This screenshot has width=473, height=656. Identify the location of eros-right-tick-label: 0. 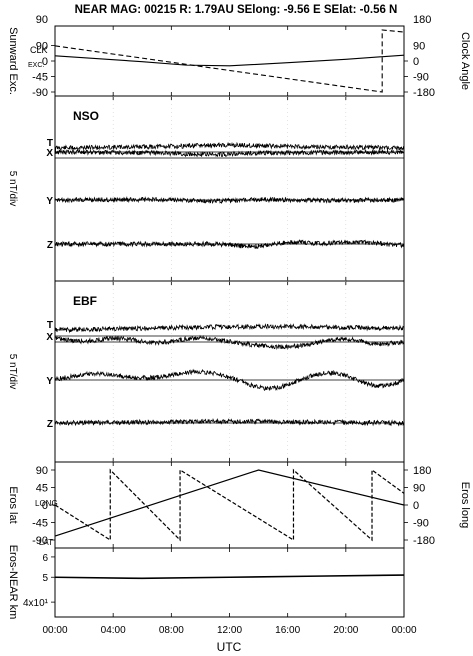
(416, 506).